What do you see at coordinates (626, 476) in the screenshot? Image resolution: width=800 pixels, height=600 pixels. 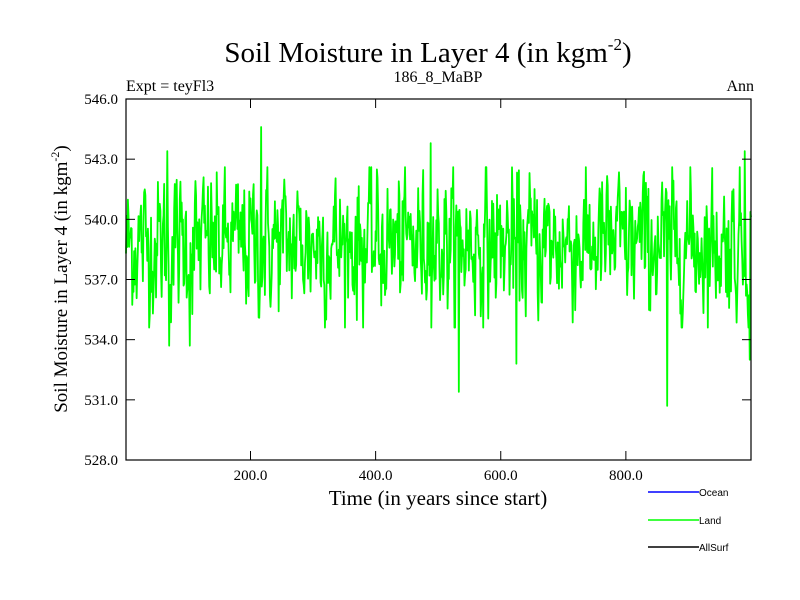 I see `x-tick-label: 800.0` at bounding box center [626, 476].